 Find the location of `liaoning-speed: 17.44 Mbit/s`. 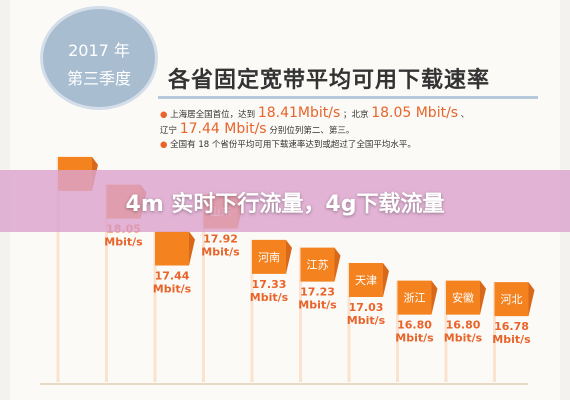

liaoning-speed: 17.44 Mbit/s is located at coordinates (223, 129).